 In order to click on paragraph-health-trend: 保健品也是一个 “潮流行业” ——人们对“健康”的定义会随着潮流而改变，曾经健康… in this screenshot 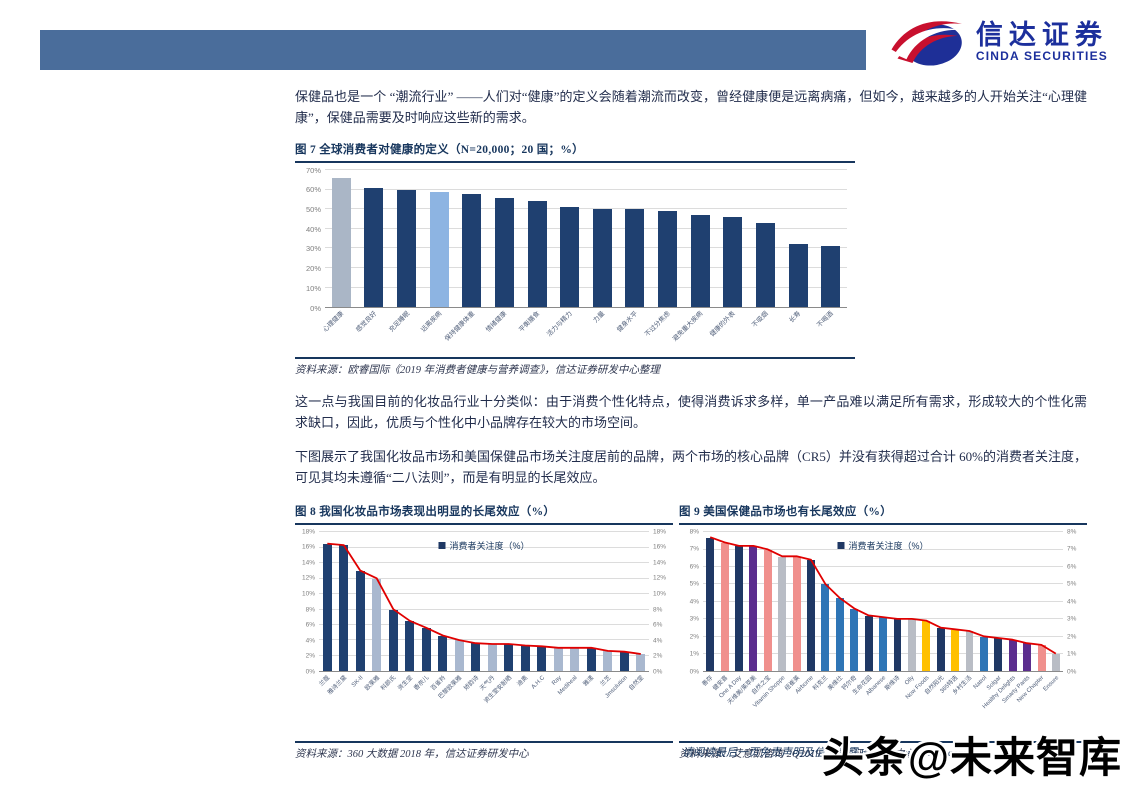, I will do `click(691, 107)`.